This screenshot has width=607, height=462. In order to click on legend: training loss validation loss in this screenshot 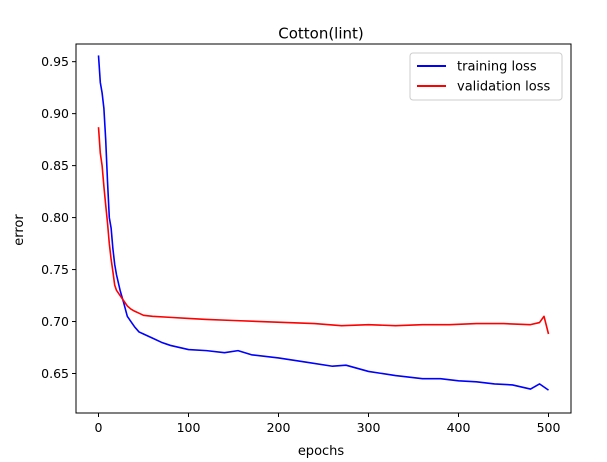, I will do `click(486, 76)`.